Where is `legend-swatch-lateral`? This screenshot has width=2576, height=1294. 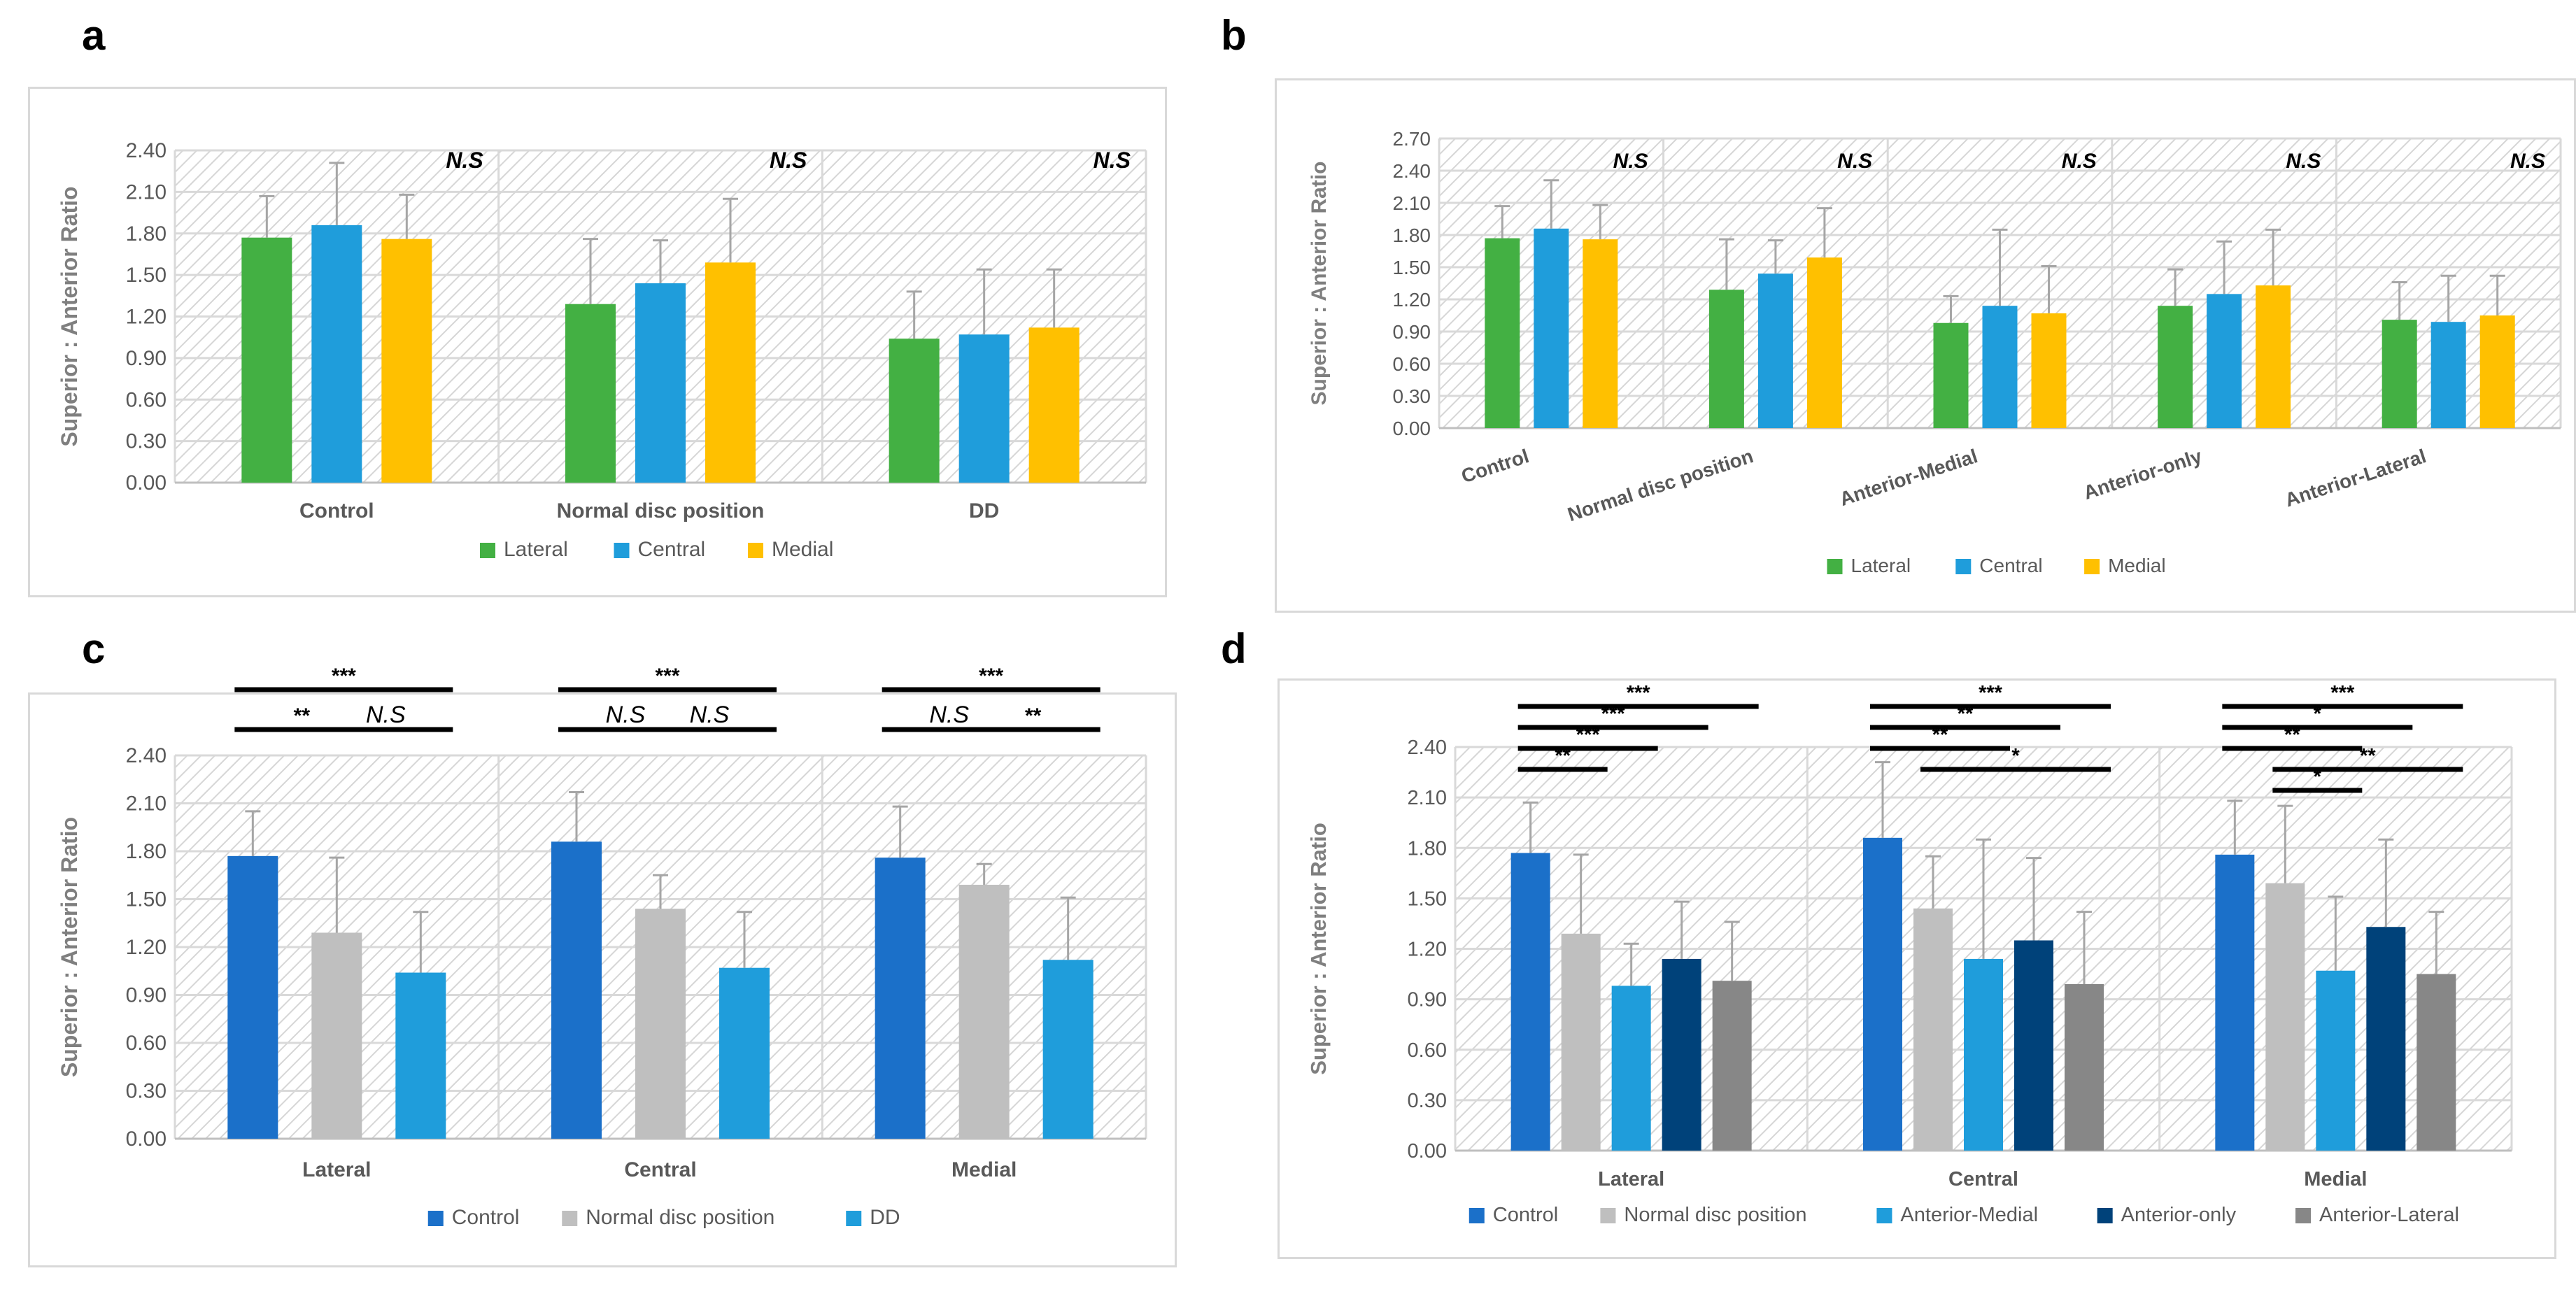
legend-swatch-lateral is located at coordinates (488, 550).